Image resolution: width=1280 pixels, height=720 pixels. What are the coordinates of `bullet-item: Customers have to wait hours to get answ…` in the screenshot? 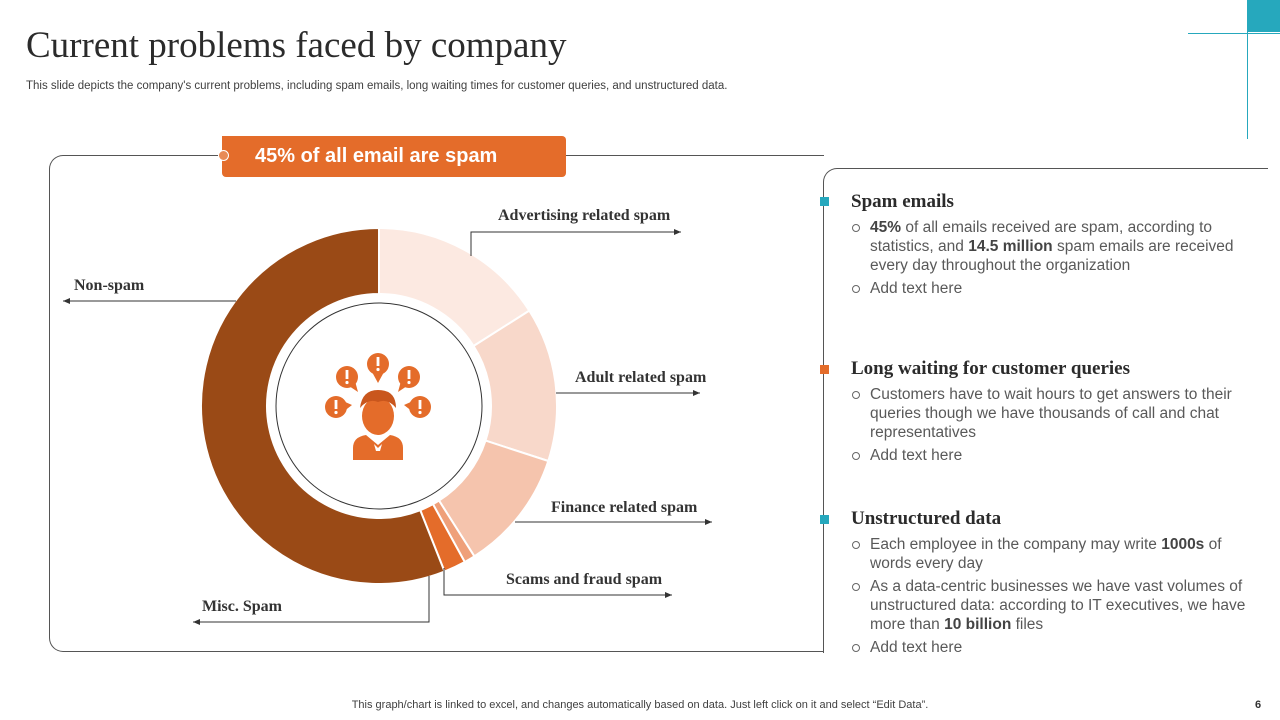 It's located at (1056, 413).